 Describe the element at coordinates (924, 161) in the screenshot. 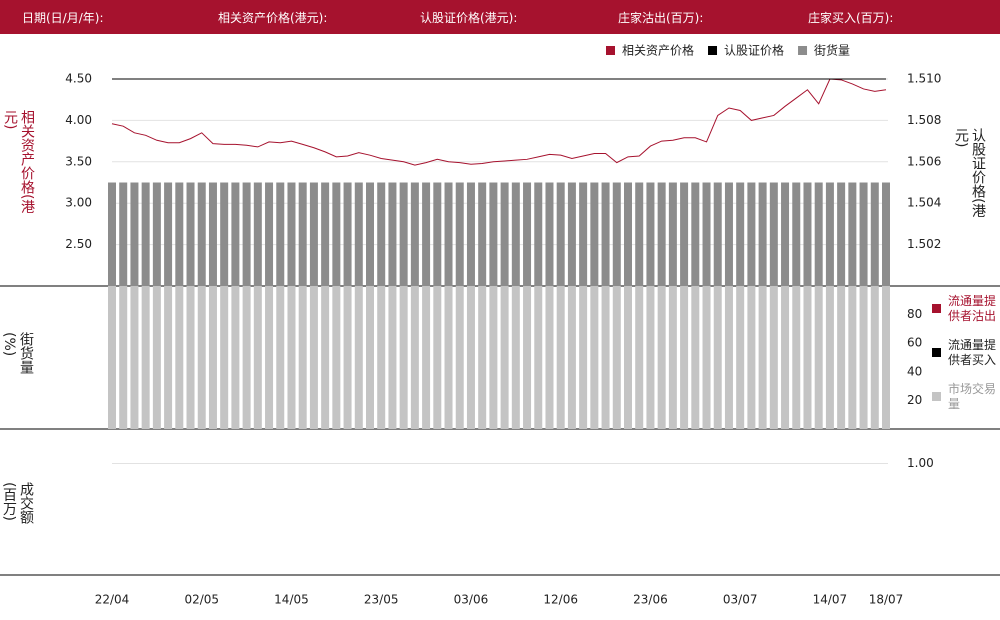

I see `y2-tick-label: 1.506` at that location.